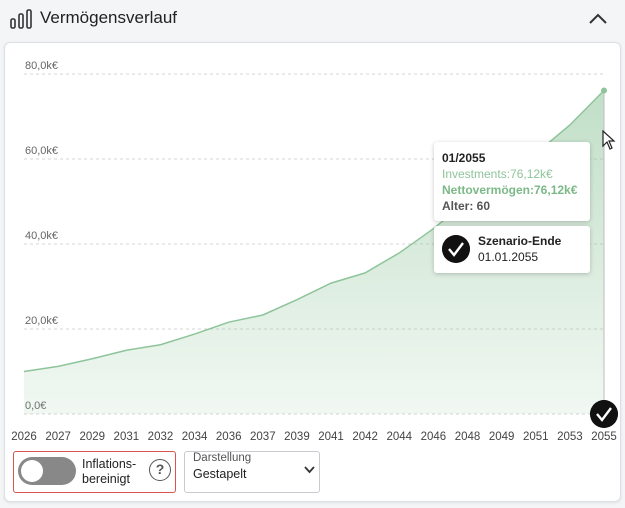  What do you see at coordinates (609, 140) in the screenshot?
I see `mouse-cursor-icon` at bounding box center [609, 140].